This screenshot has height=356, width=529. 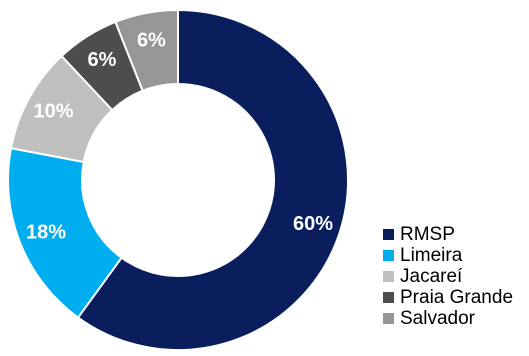 What do you see at coordinates (431, 276) in the screenshot?
I see `legend-label-jacarei: Jacareí` at bounding box center [431, 276].